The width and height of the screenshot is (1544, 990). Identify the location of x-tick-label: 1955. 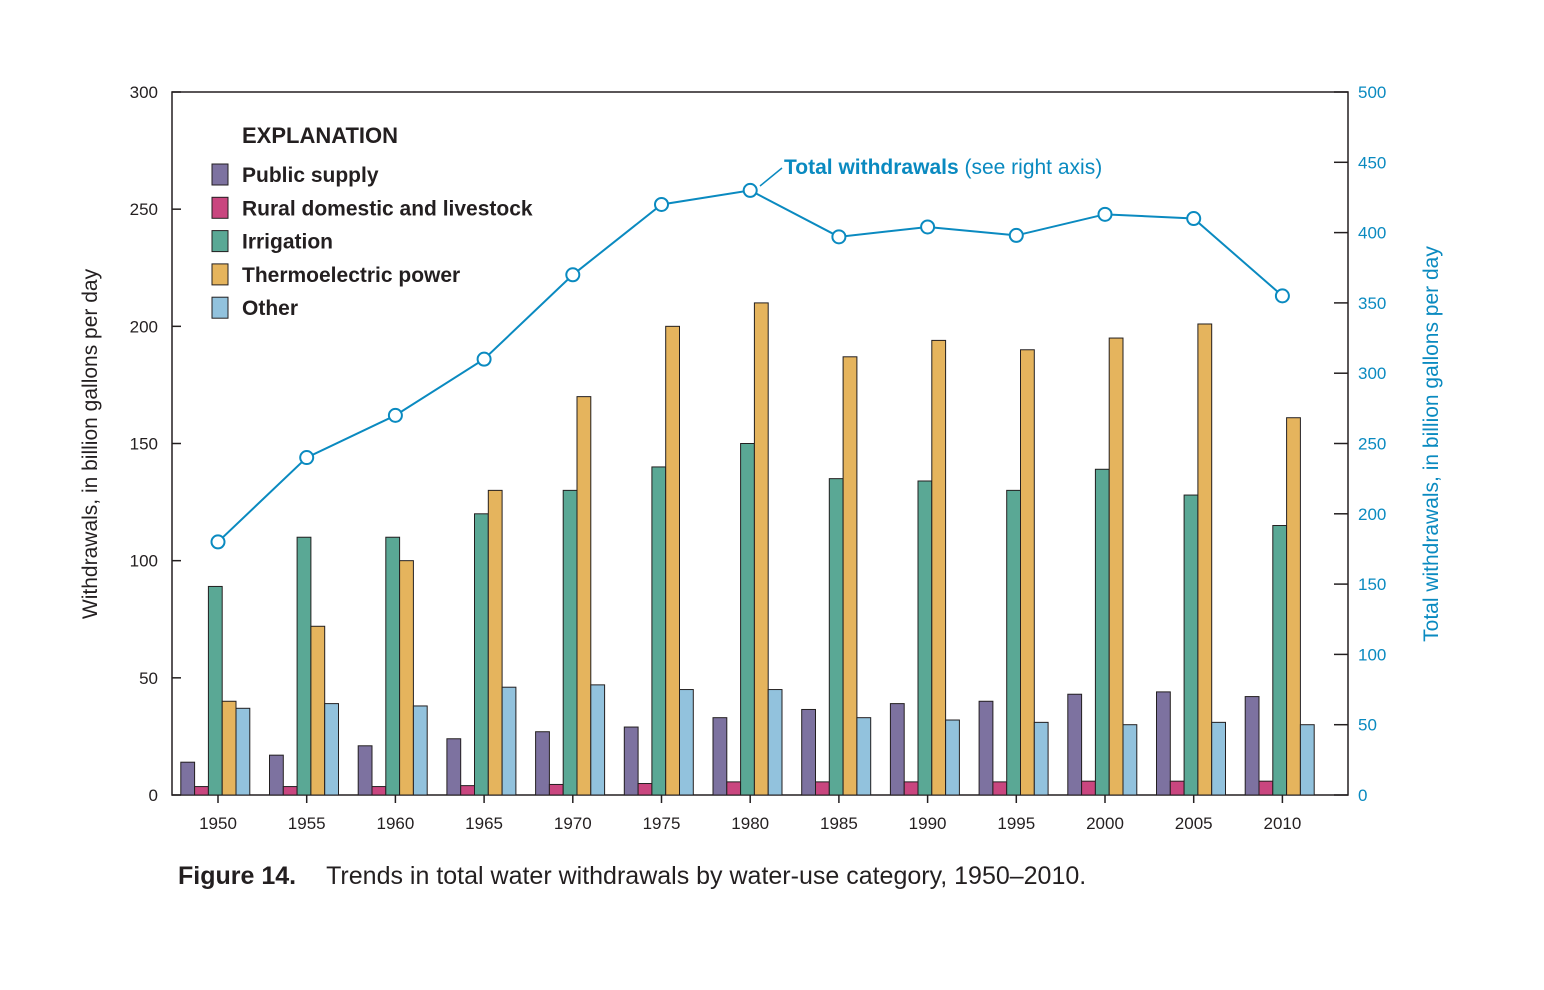
(307, 823).